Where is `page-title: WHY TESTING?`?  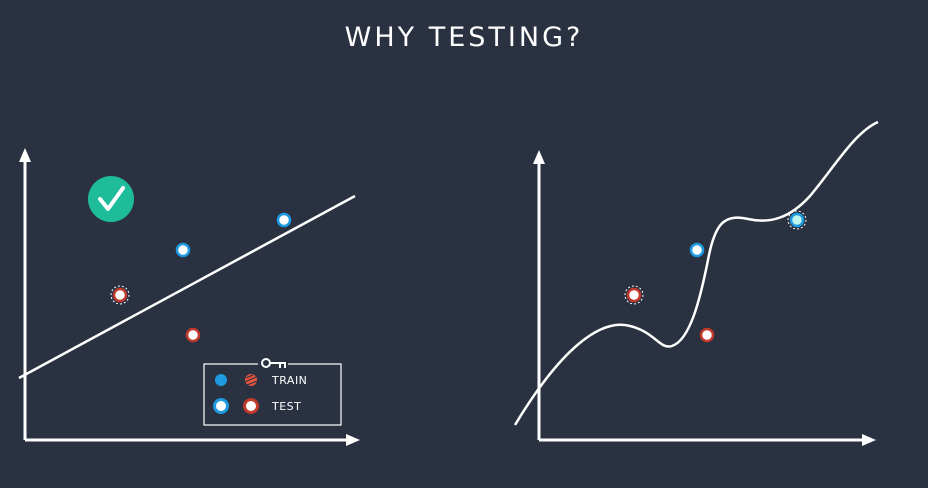
page-title: WHY TESTING? is located at coordinates (464, 37).